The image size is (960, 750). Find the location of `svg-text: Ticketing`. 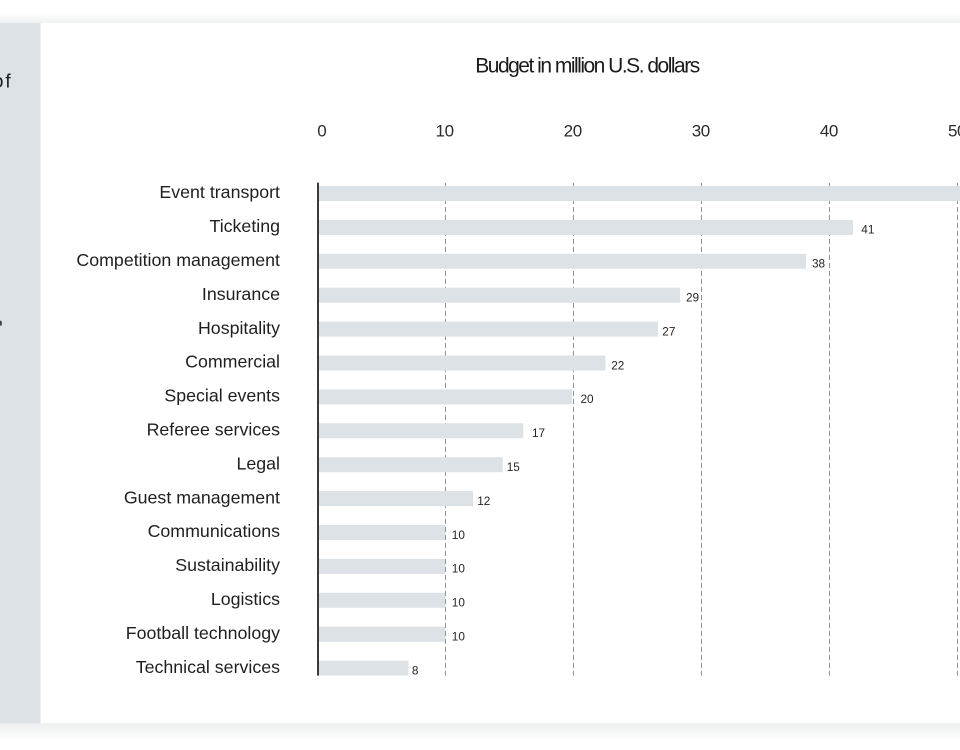

svg-text: Ticketing is located at coordinates (245, 226).